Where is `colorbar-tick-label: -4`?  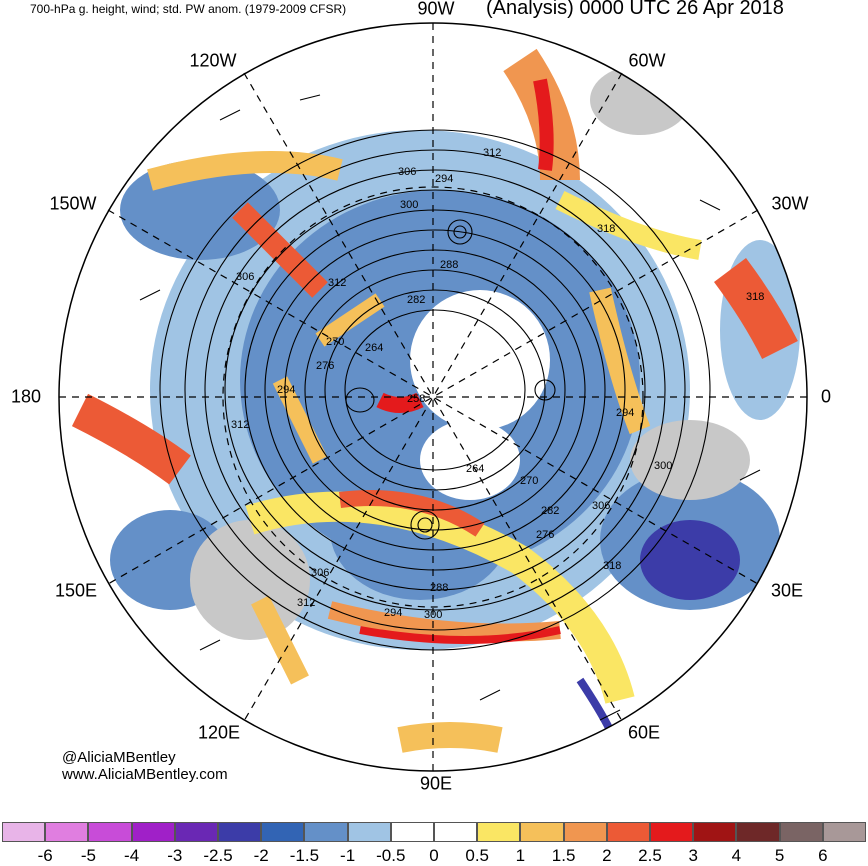
colorbar-tick-label: -4 is located at coordinates (132, 855).